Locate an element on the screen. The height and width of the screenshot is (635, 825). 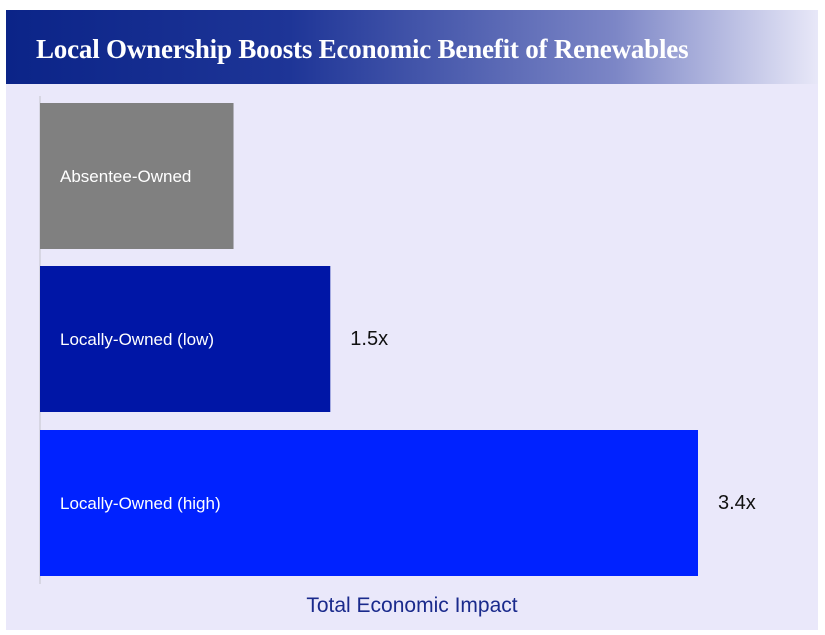
x-axis-label: Total Economic Impact is located at coordinates (412, 605).